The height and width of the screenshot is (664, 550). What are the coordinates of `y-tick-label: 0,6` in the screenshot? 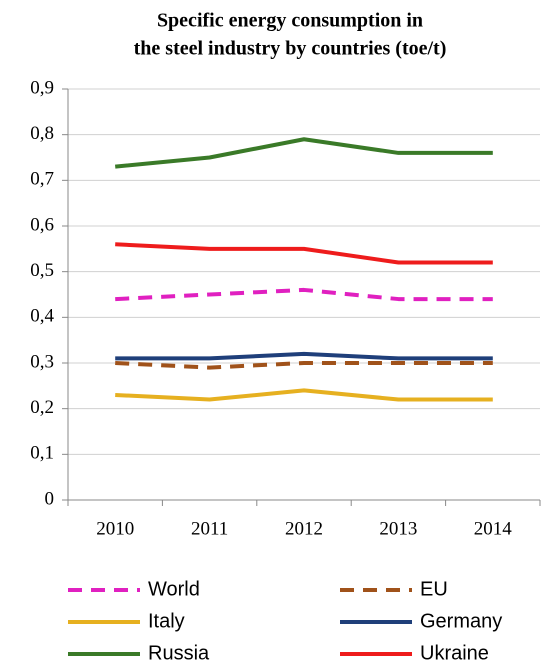 It's located at (42, 224).